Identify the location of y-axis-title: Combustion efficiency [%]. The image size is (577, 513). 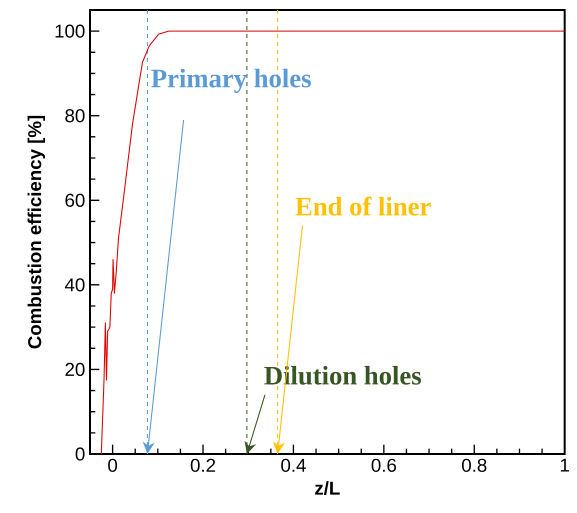
(36, 232).